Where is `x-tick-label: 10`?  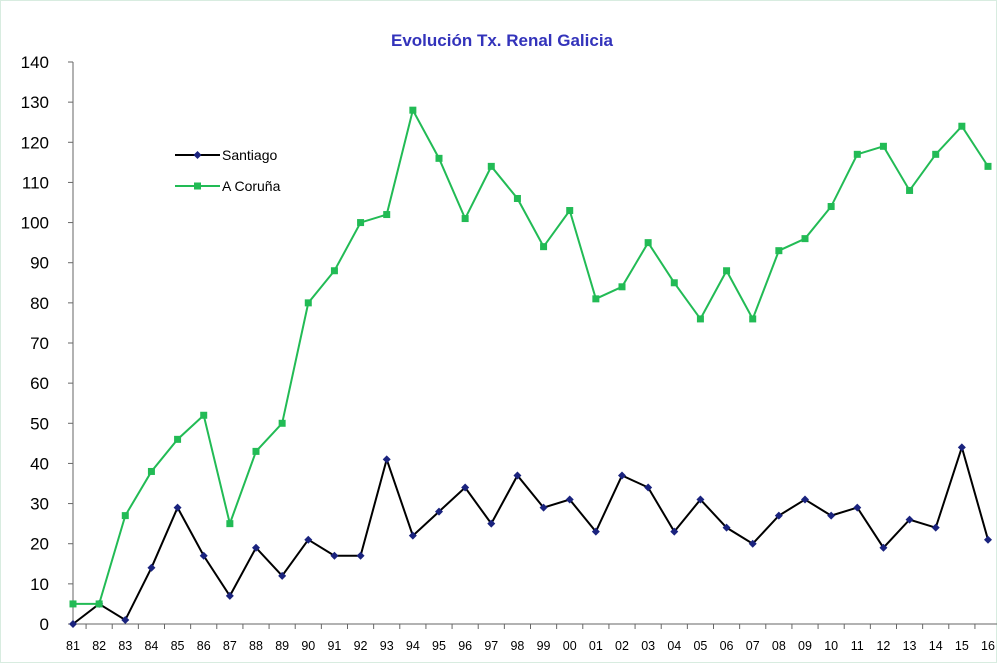 x-tick-label: 10 is located at coordinates (831, 646).